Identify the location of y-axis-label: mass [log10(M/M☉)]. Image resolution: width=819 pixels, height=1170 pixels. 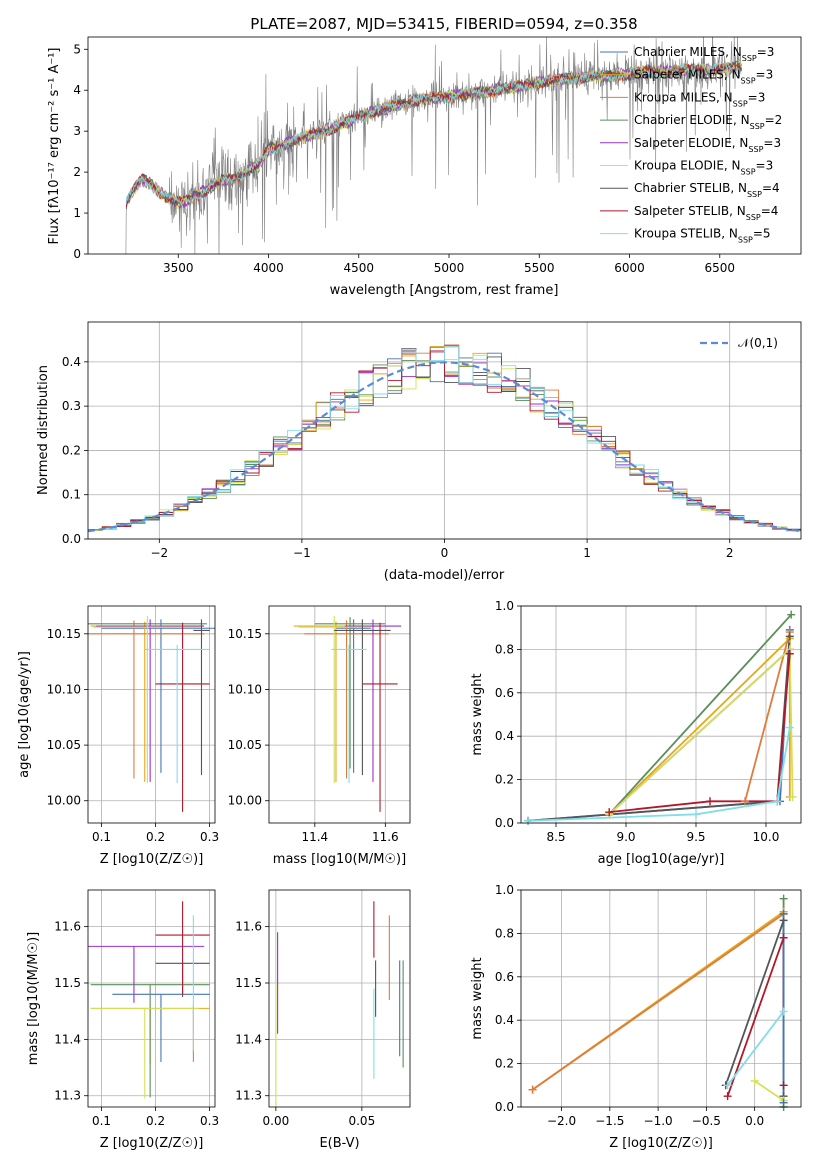
(33, 998).